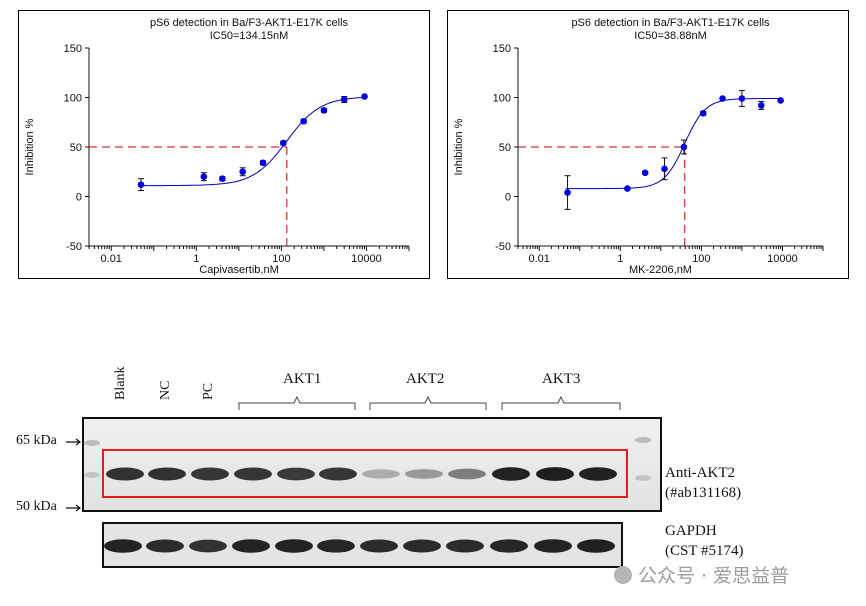 The width and height of the screenshot is (866, 606). What do you see at coordinates (249, 36) in the screenshot?
I see `chart-subtitle: IC50=134.15nM` at bounding box center [249, 36].